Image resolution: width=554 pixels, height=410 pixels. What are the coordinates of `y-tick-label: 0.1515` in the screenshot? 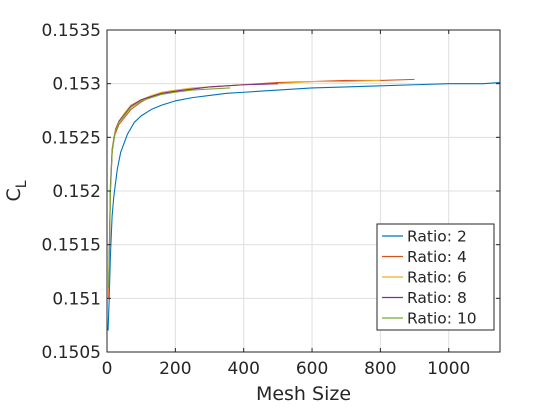 It's located at (71, 246).